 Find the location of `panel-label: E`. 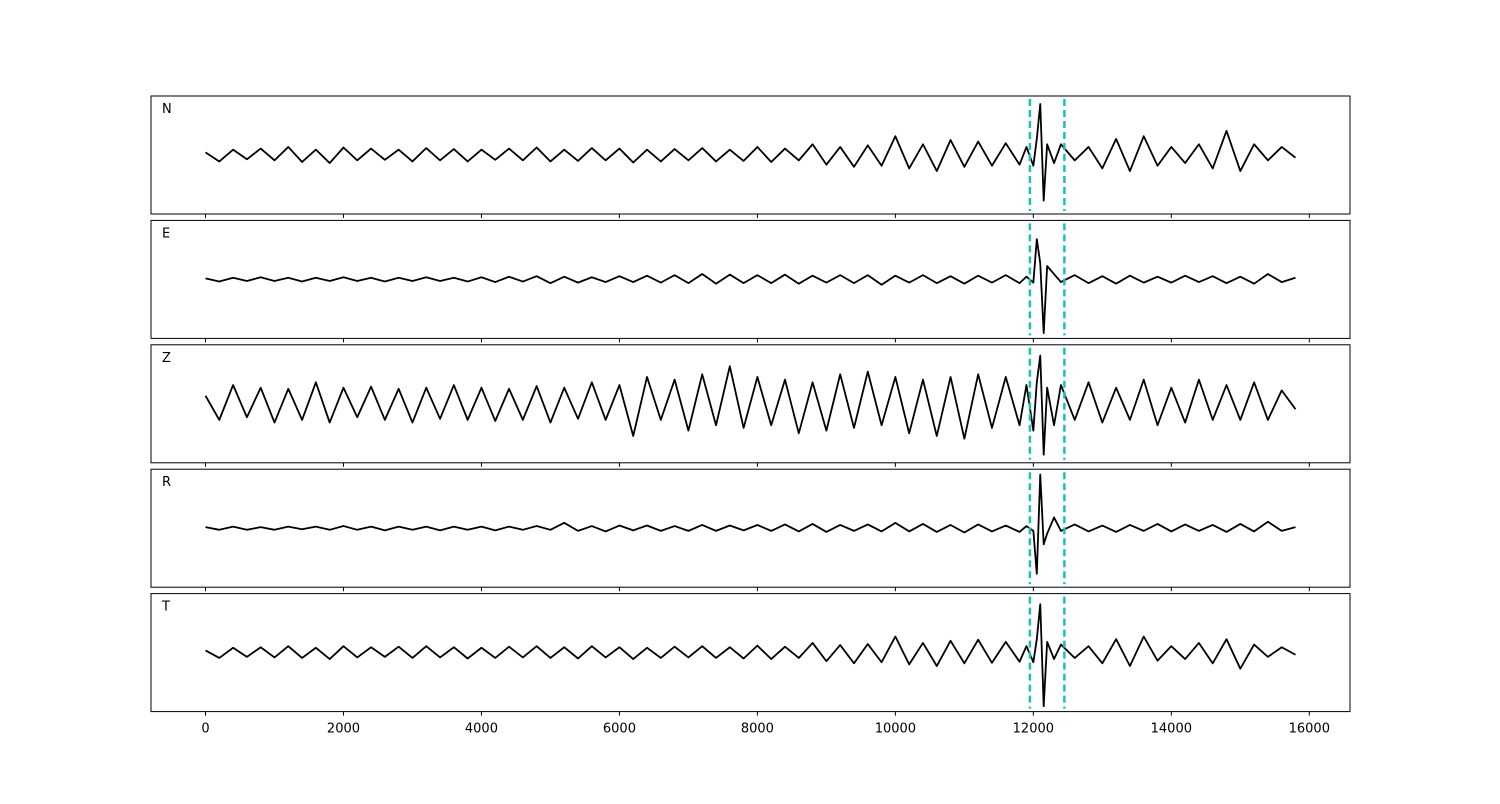

panel-label: E is located at coordinates (166, 233).